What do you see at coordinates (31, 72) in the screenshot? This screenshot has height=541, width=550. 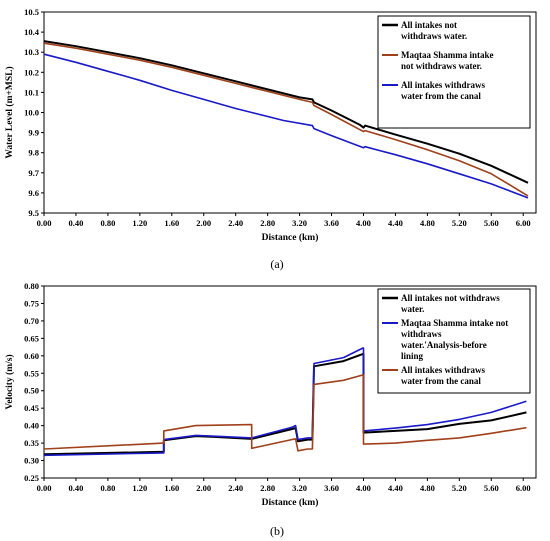 I see `y-tick-label: 10.2` at bounding box center [31, 72].